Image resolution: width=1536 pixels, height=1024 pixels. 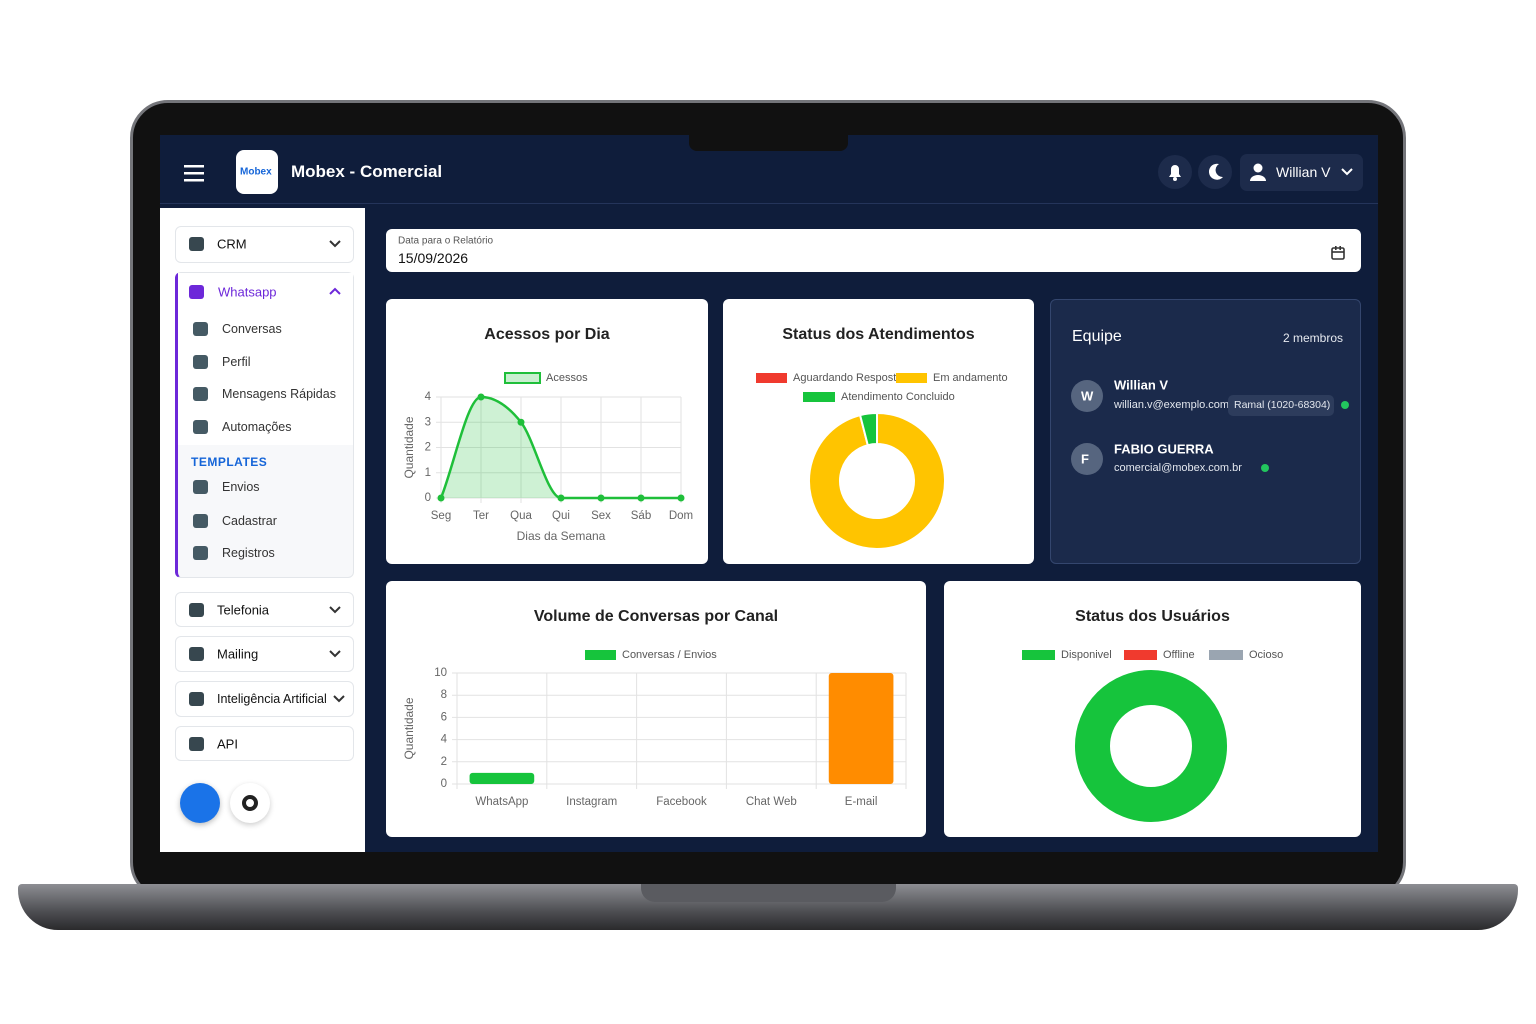 I want to click on x-tick-label: Sáb, so click(x=641, y=516).